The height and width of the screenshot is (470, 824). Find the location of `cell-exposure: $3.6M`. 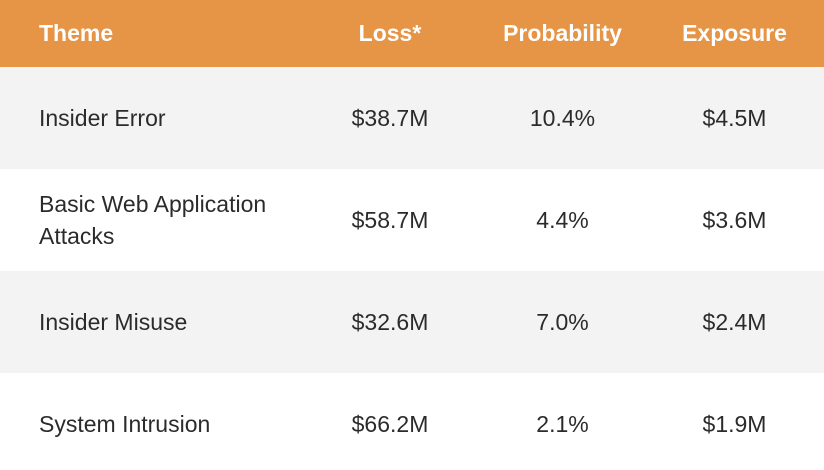

cell-exposure: $3.6M is located at coordinates (734, 219).